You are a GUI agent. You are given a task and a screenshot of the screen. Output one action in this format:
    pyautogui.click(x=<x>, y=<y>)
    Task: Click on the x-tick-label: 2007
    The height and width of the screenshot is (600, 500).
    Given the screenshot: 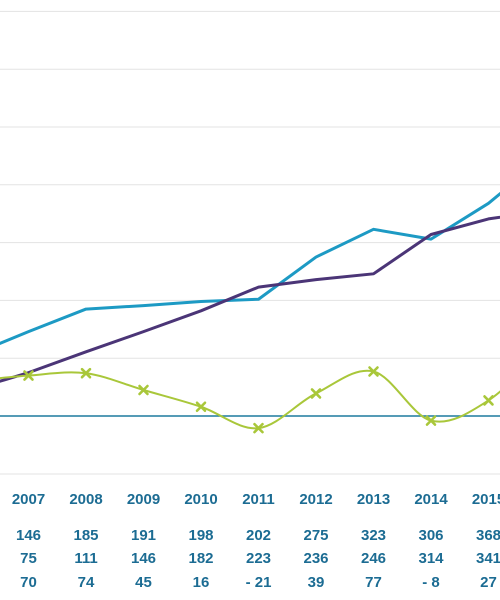 What is the action you would take?
    pyautogui.click(x=28, y=499)
    